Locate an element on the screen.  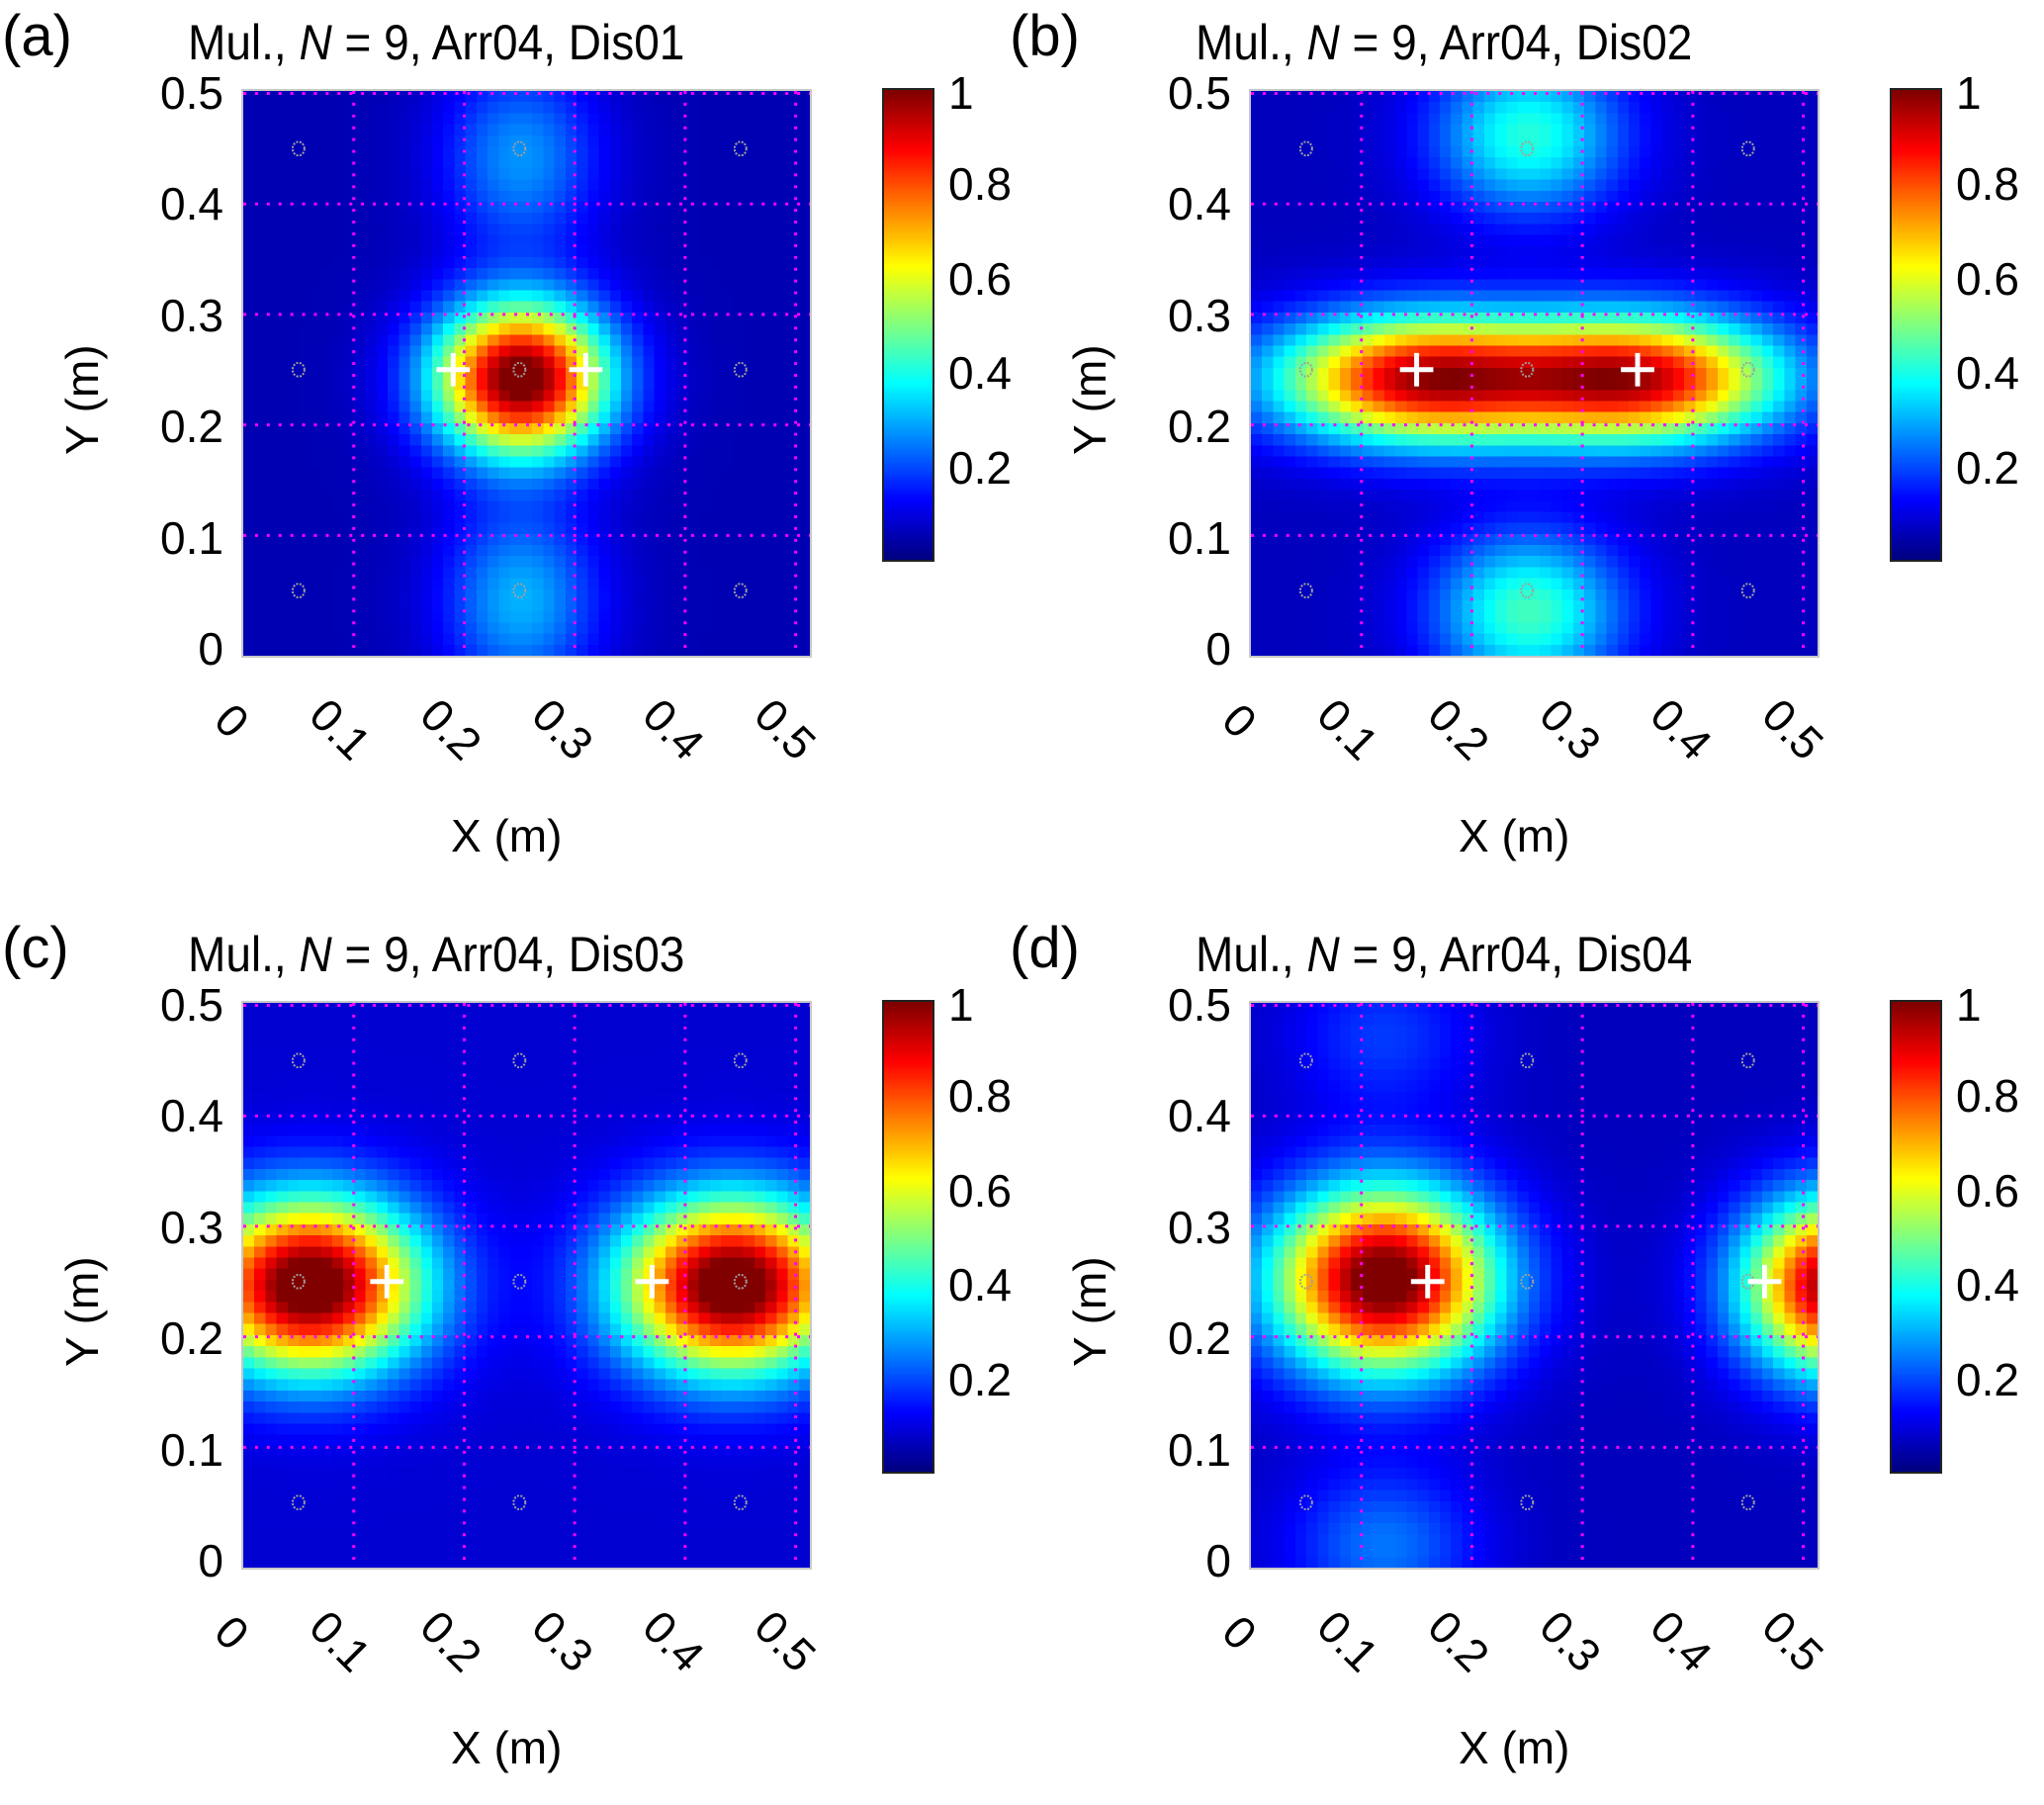
colorbar-tick-label: 0.2 is located at coordinates (1987, 468).